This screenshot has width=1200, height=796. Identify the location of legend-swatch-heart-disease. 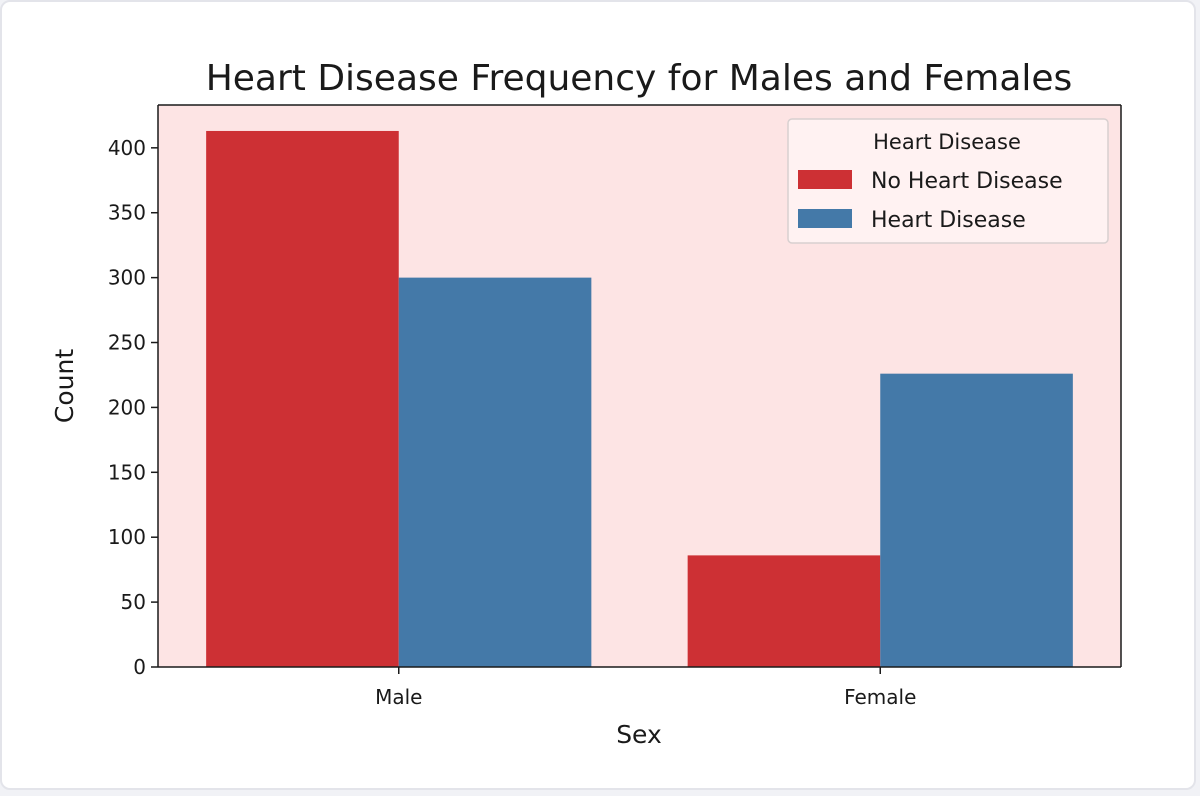
(825, 218).